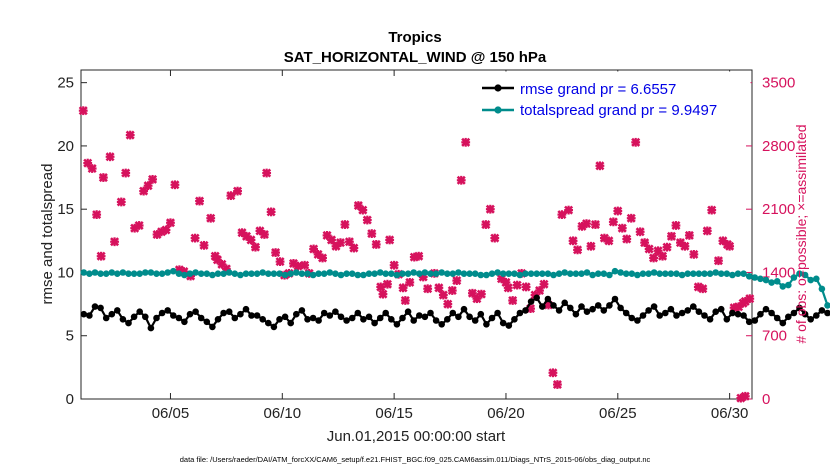 The height and width of the screenshot is (475, 830). I want to click on left-y-tick-label: 25, so click(65, 83).